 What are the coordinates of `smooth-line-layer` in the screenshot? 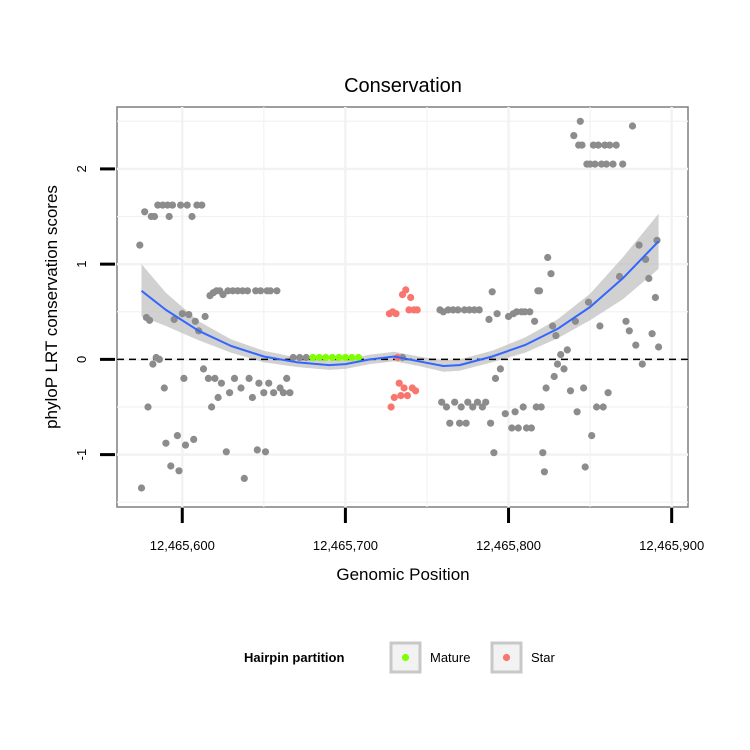 It's located at (400, 303).